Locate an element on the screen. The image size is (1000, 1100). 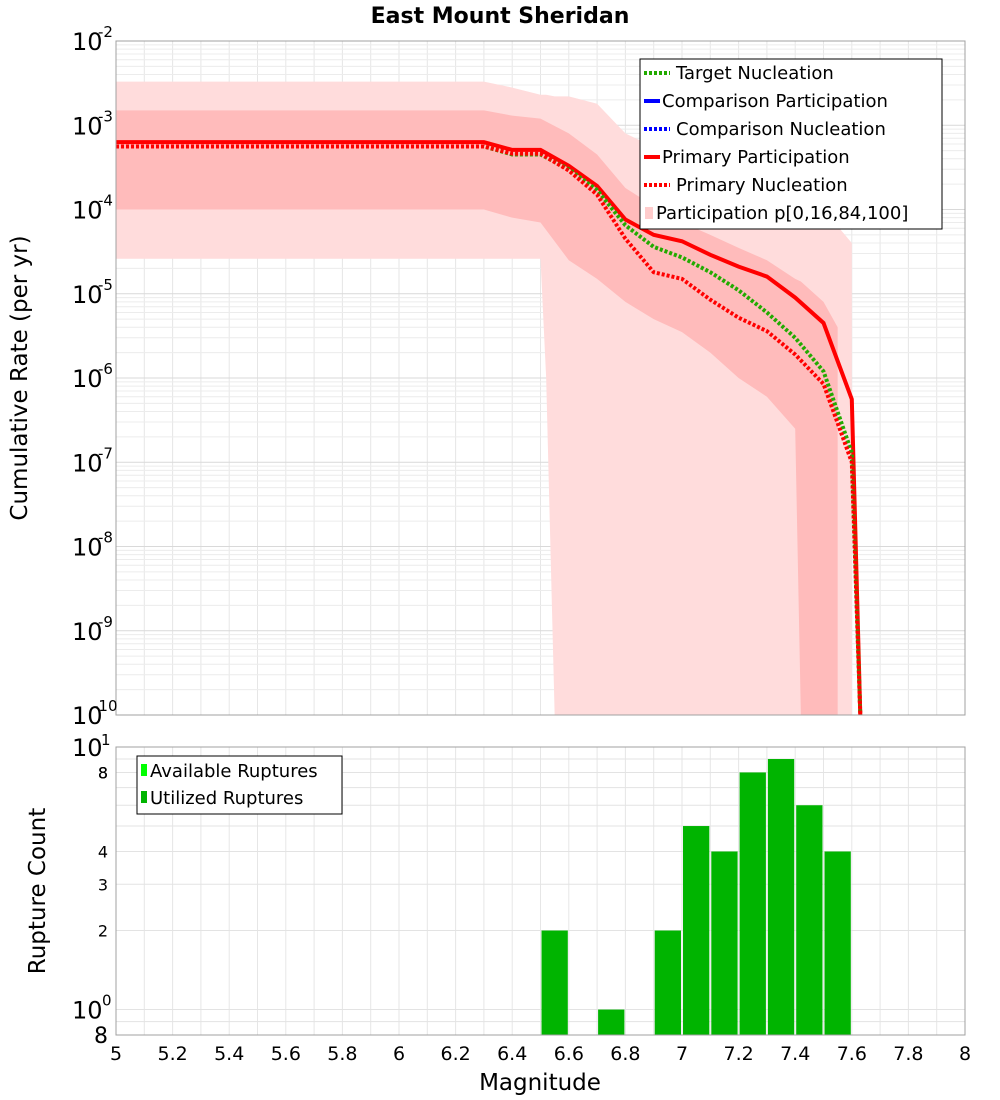
chart-title: East Mount Sheridan is located at coordinates (500, 16).